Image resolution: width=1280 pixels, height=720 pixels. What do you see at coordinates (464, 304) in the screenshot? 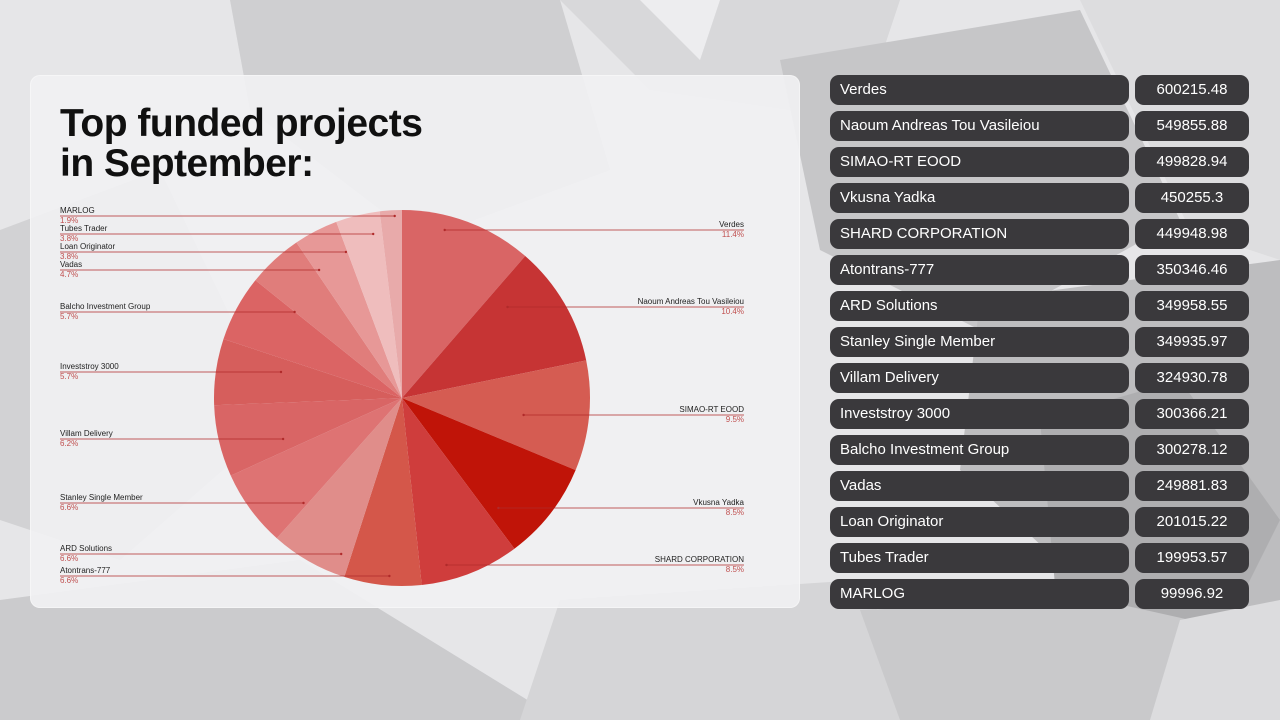
I see `pie-slice-verdes` at bounding box center [464, 304].